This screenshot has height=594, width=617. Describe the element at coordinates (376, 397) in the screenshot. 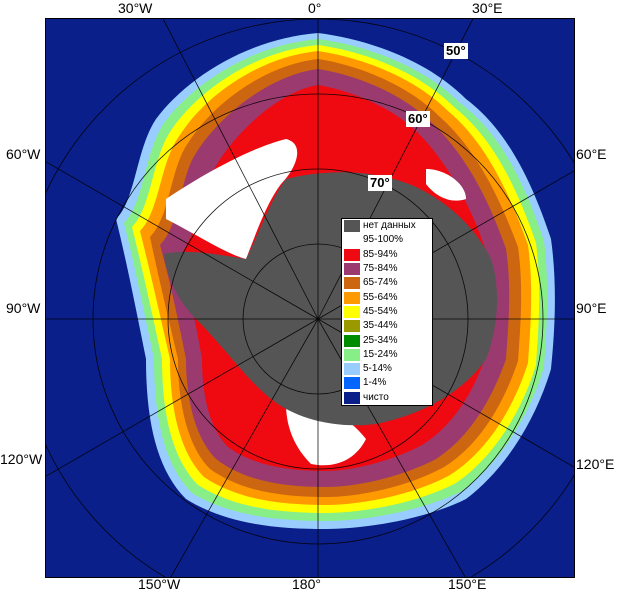

I see `legend-label: чисто` at that location.